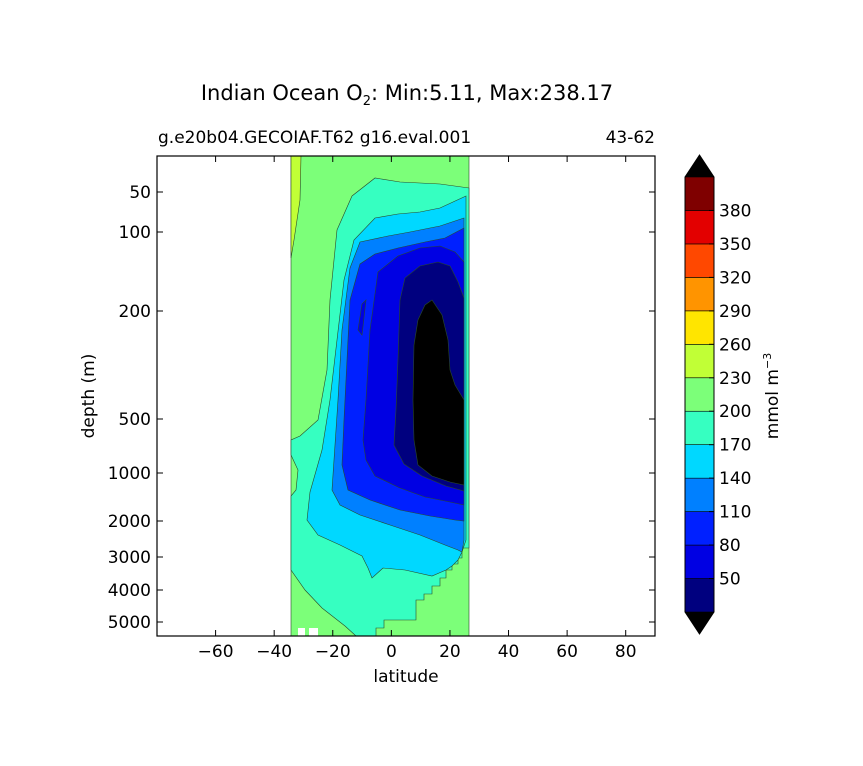  What do you see at coordinates (450, 652) in the screenshot?
I see `x-tick-label: 20` at bounding box center [450, 652].